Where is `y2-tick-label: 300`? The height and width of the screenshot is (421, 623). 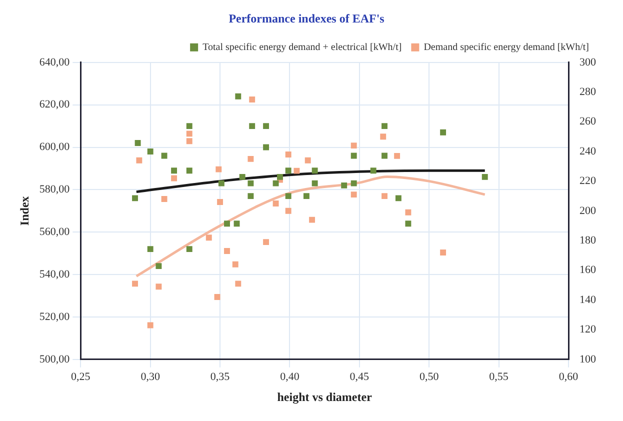 y2-tick-label: 300 is located at coordinates (588, 62).